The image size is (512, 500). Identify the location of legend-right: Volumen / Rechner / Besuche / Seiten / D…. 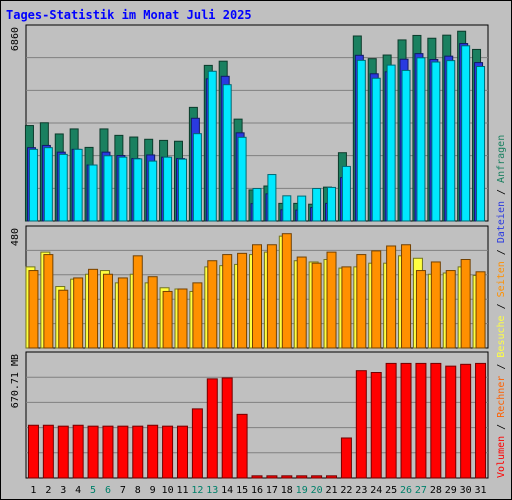
(501, 306).